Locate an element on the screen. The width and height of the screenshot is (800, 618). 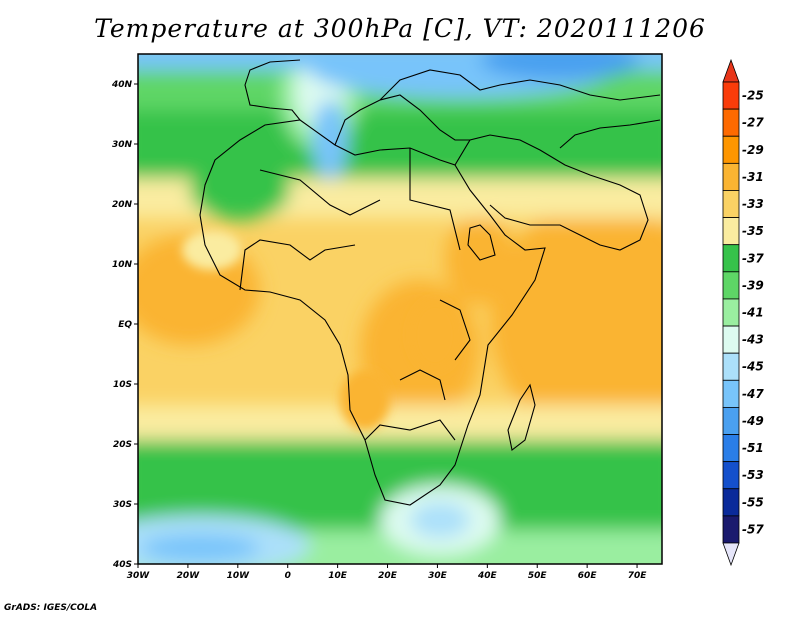
colorbar-label: -33 is located at coordinates (753, 204).